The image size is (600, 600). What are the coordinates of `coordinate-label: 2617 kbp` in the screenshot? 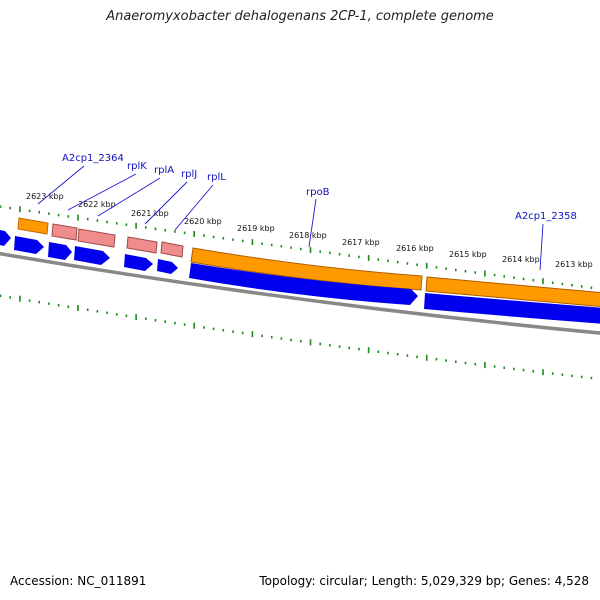 It's located at (361, 242).